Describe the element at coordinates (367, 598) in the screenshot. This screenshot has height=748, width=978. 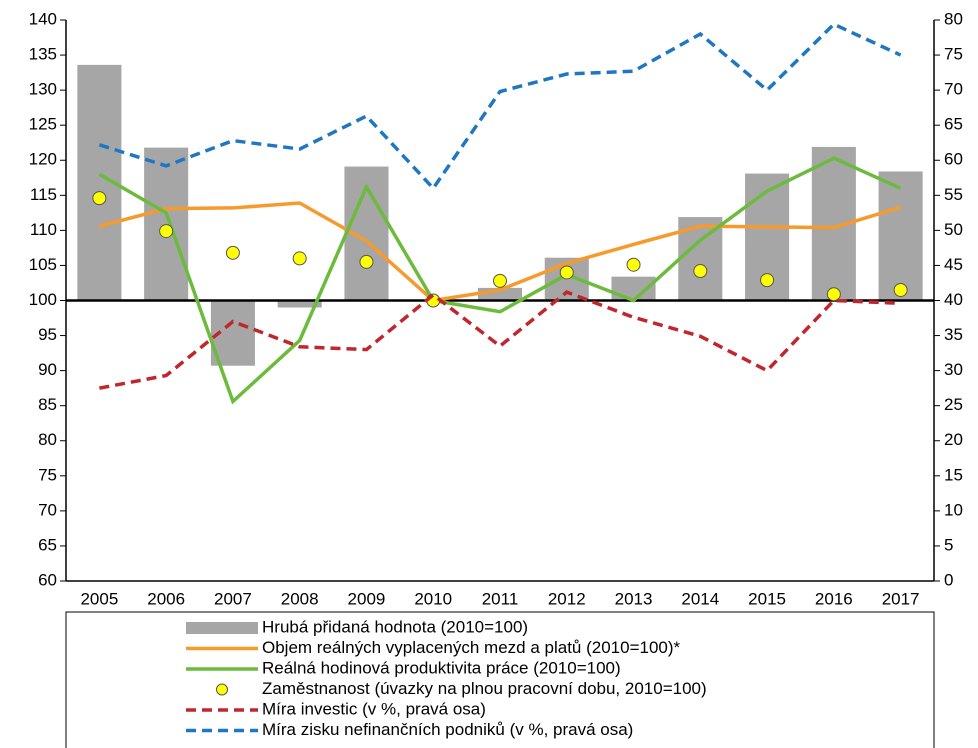
I see `x-tick-label: 2009` at that location.